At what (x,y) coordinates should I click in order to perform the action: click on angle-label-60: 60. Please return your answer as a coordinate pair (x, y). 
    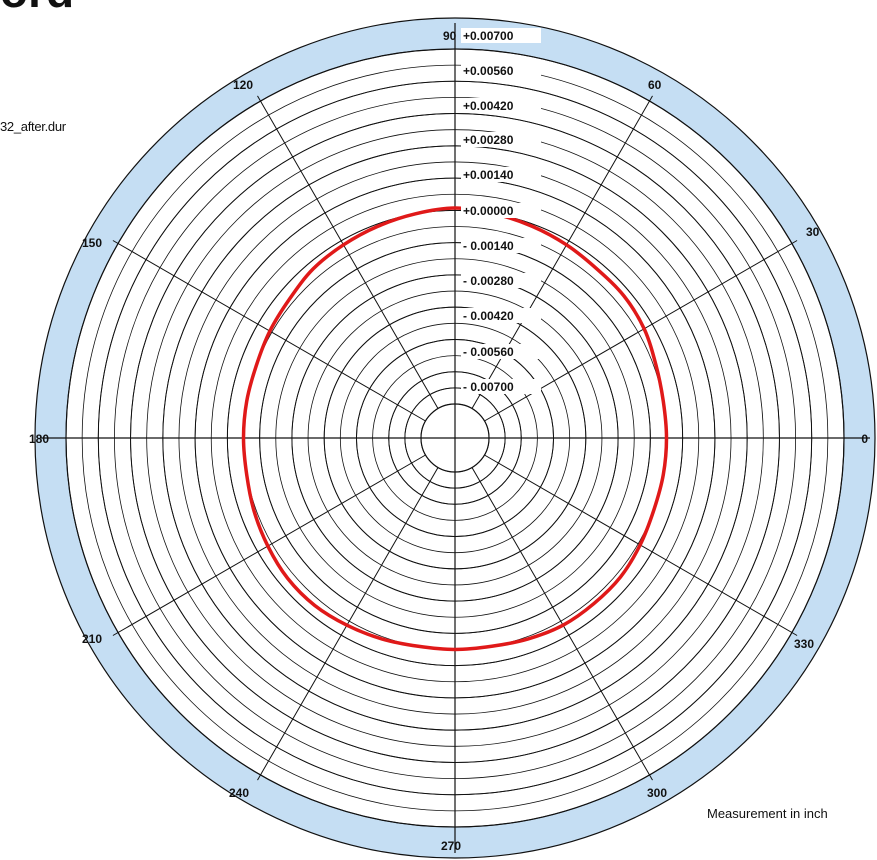
    Looking at the image, I should click on (655, 85).